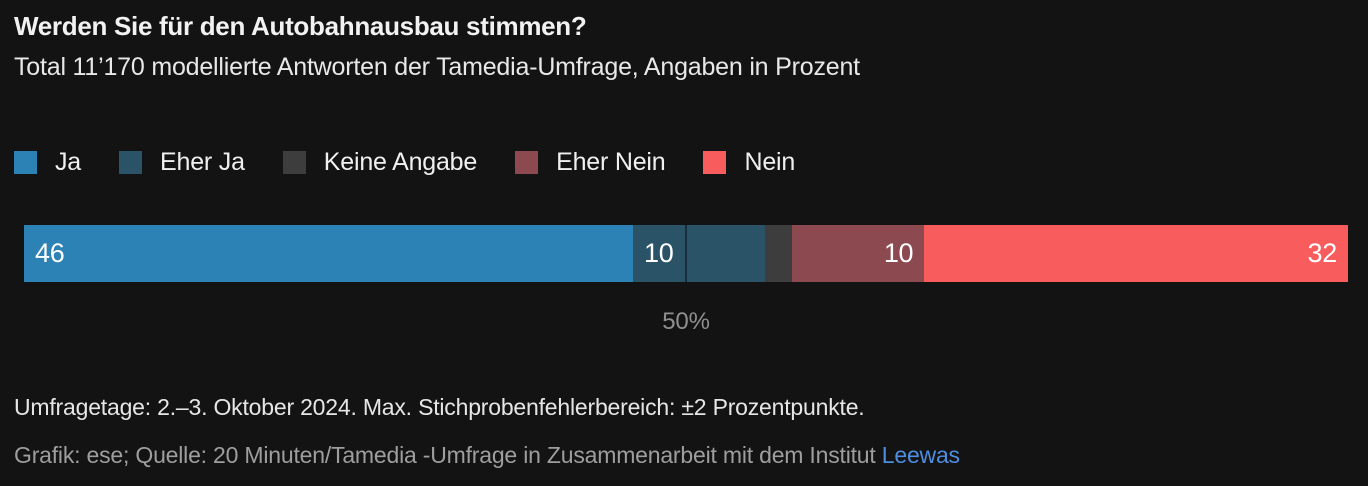 This screenshot has width=1368, height=486. What do you see at coordinates (25, 162) in the screenshot?
I see `legend-swatch-ja` at bounding box center [25, 162].